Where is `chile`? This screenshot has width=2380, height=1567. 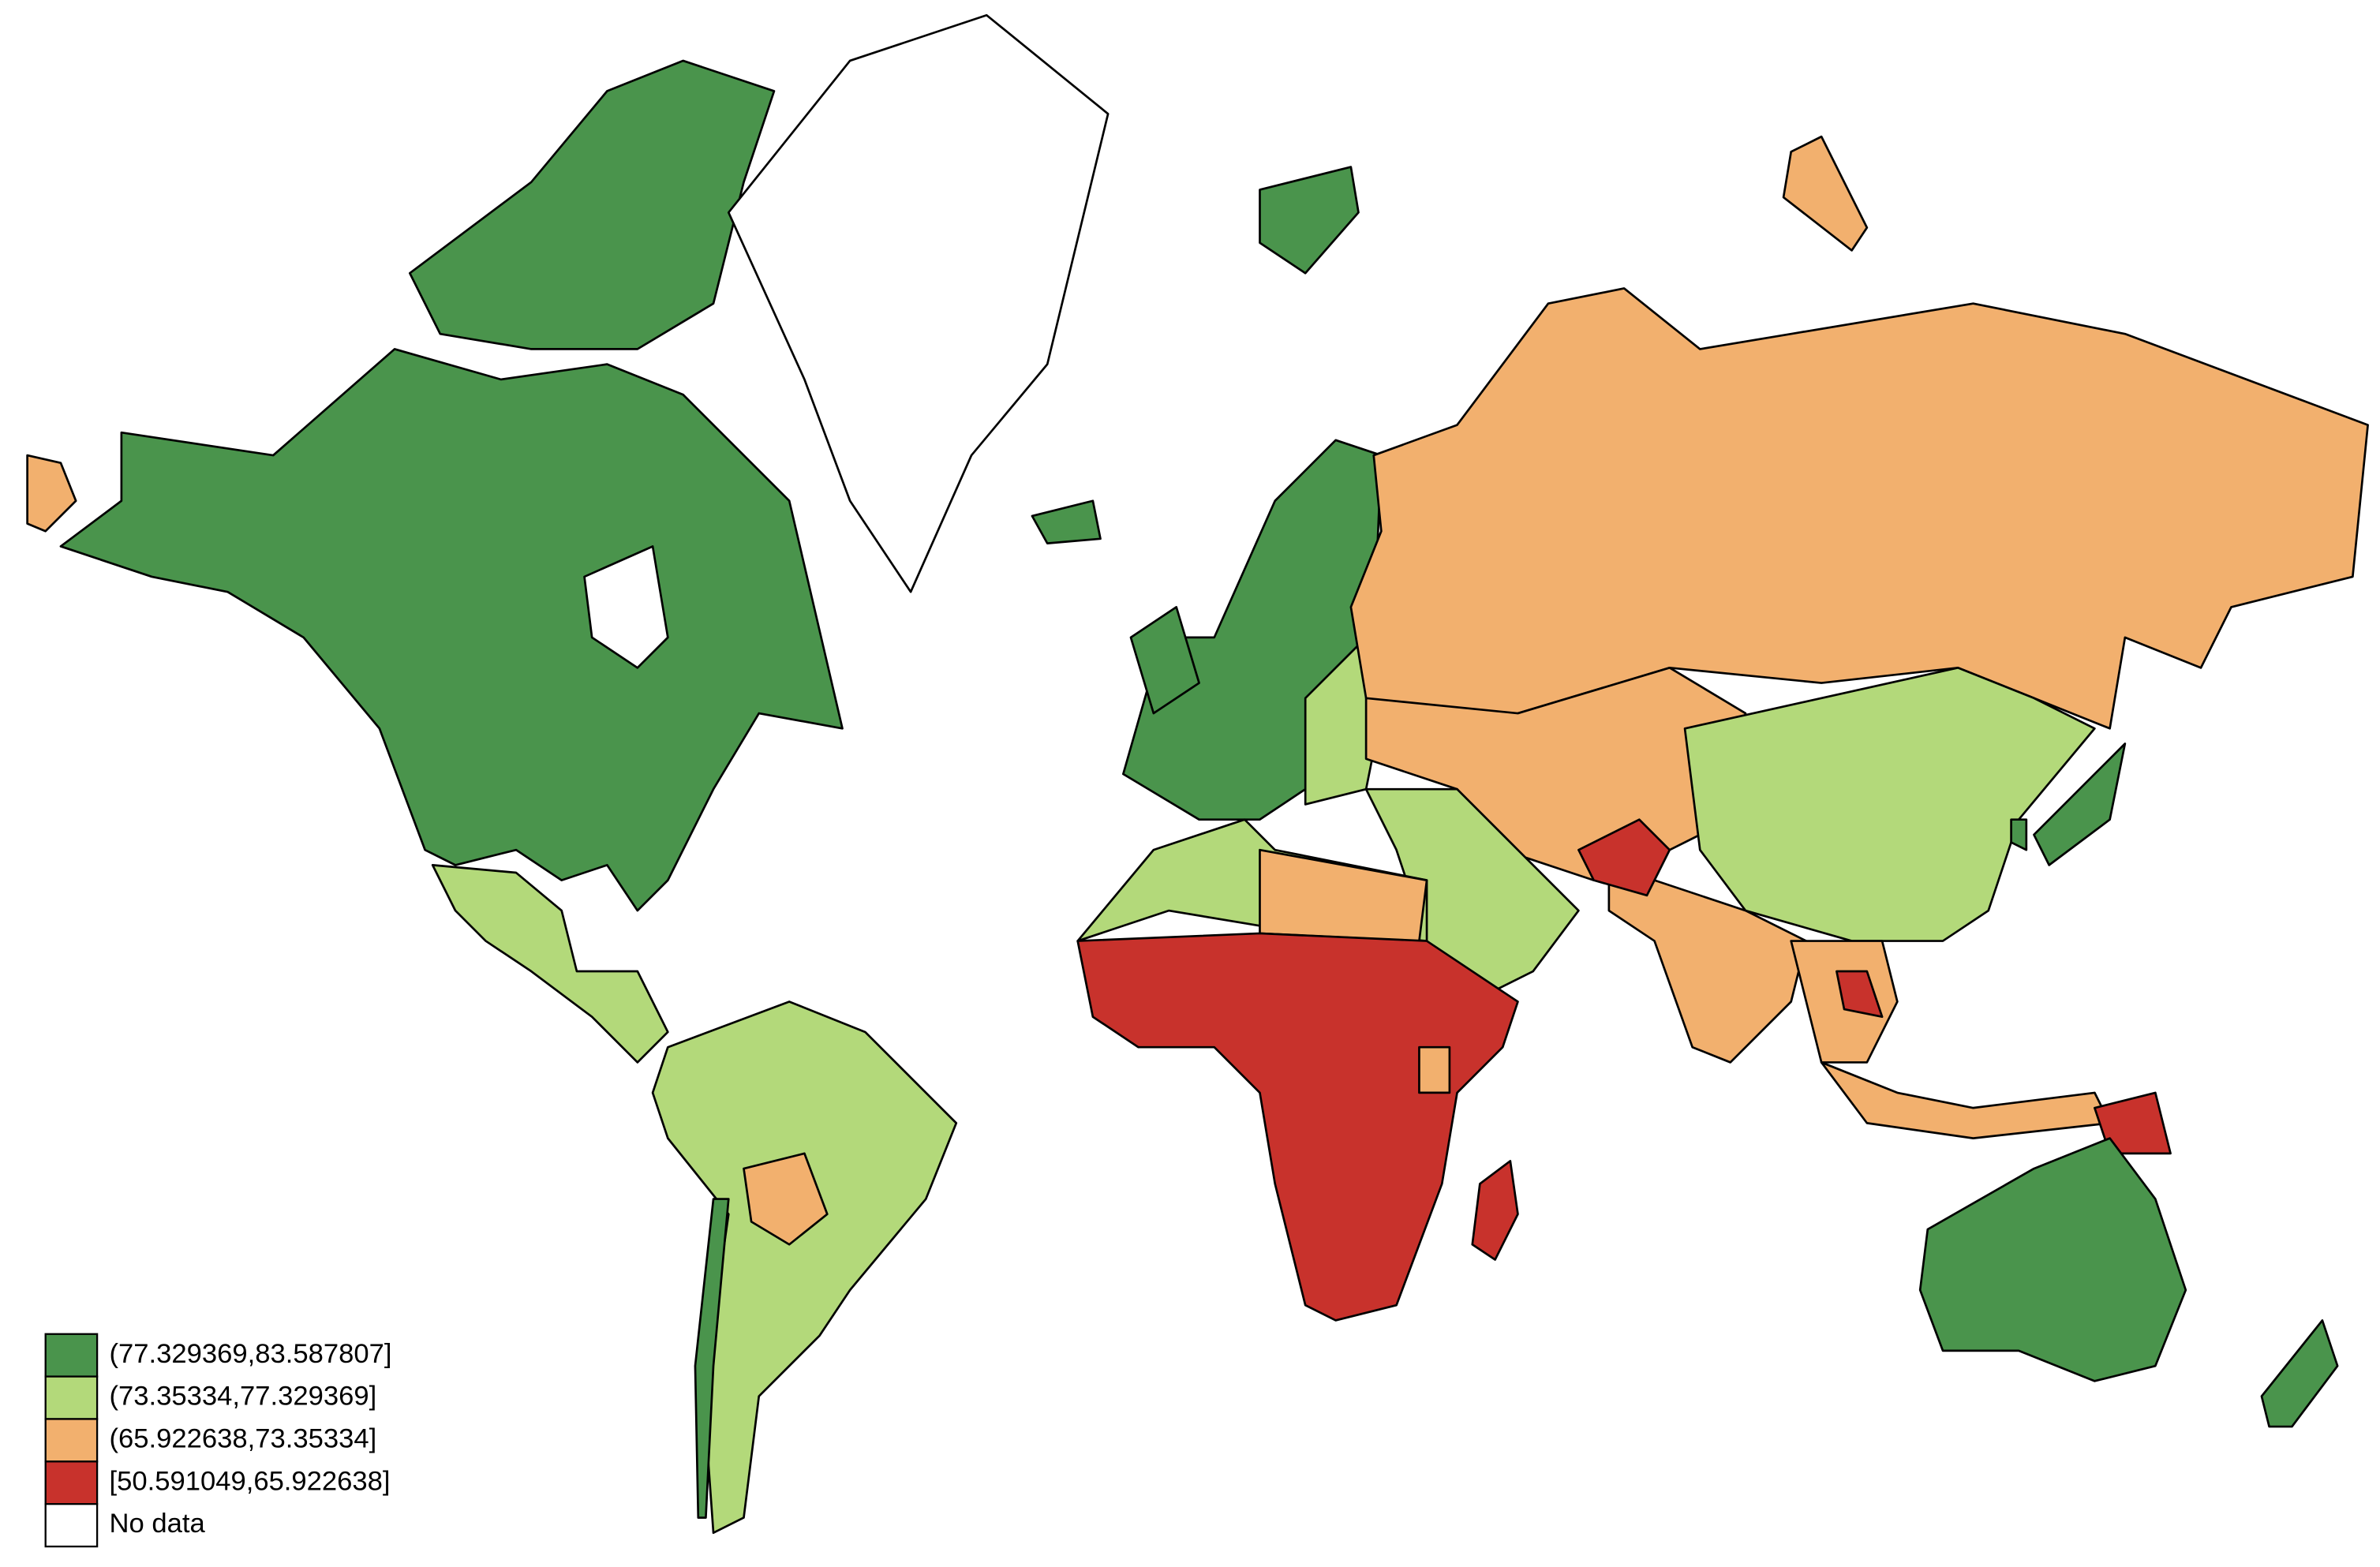
chile is located at coordinates (712, 1358).